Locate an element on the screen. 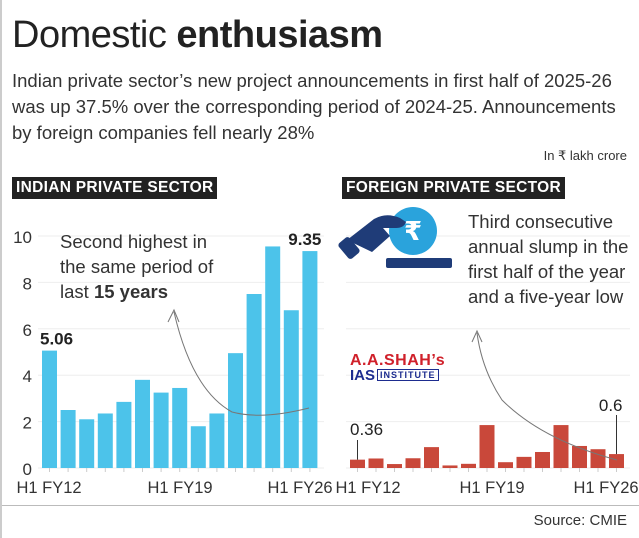 The width and height of the screenshot is (639, 538). title-bold: enthusiasm is located at coordinates (279, 35).